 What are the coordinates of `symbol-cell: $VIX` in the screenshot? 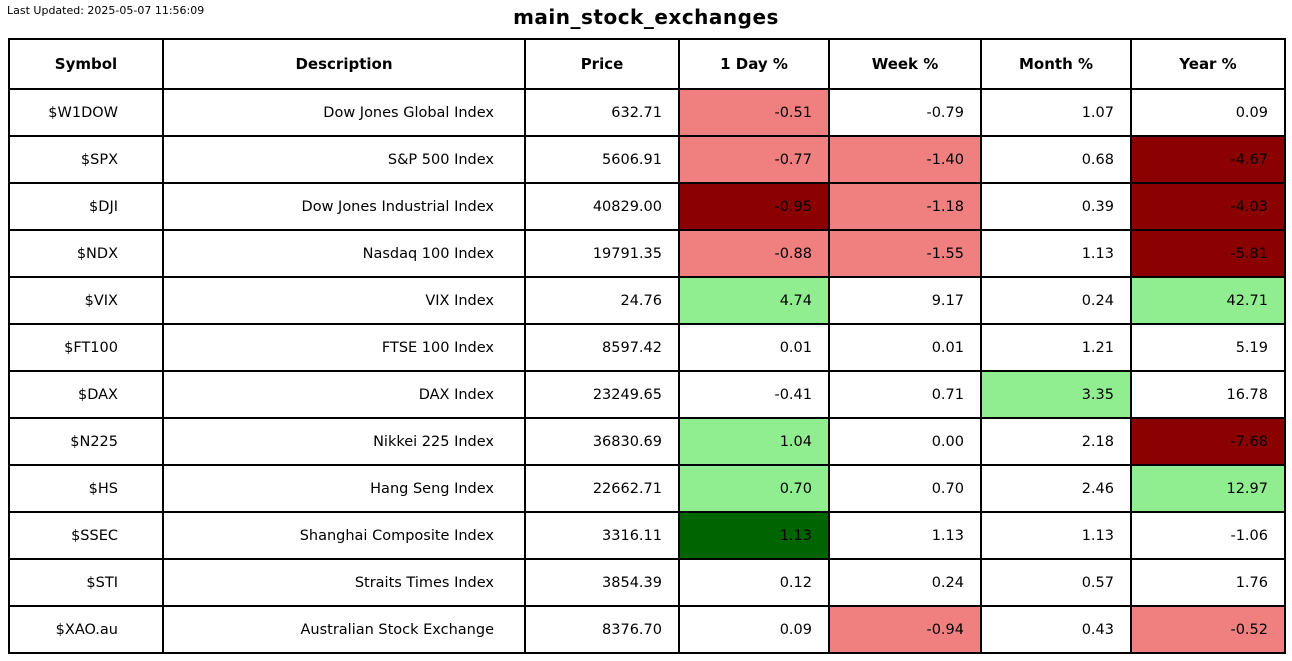 It's located at (86, 300).